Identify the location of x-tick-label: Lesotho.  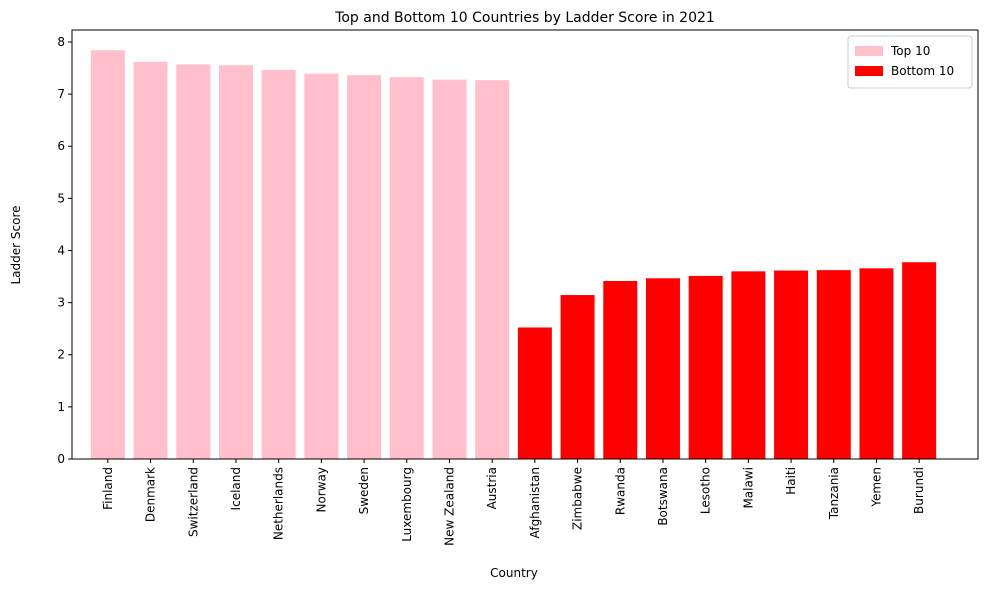
(706, 490).